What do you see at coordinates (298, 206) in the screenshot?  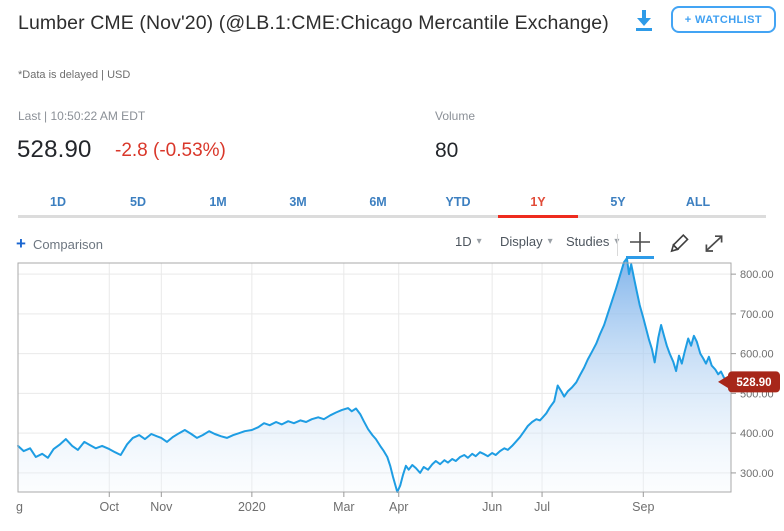 I see `range-tab-3m: 3M` at bounding box center [298, 206].